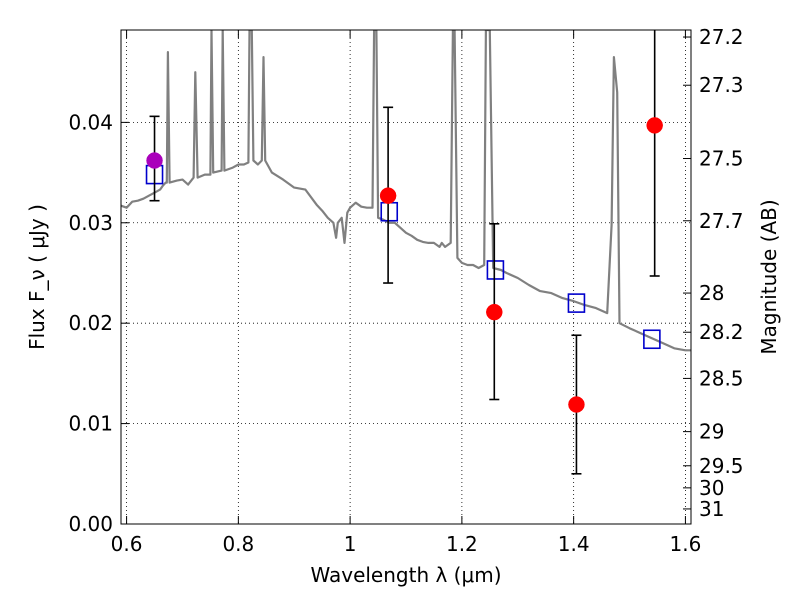 Image resolution: width=800 pixels, height=600 pixels. Describe the element at coordinates (405, 575) in the screenshot. I see `x-axis-label: Wavelength λ (μm)` at that location.